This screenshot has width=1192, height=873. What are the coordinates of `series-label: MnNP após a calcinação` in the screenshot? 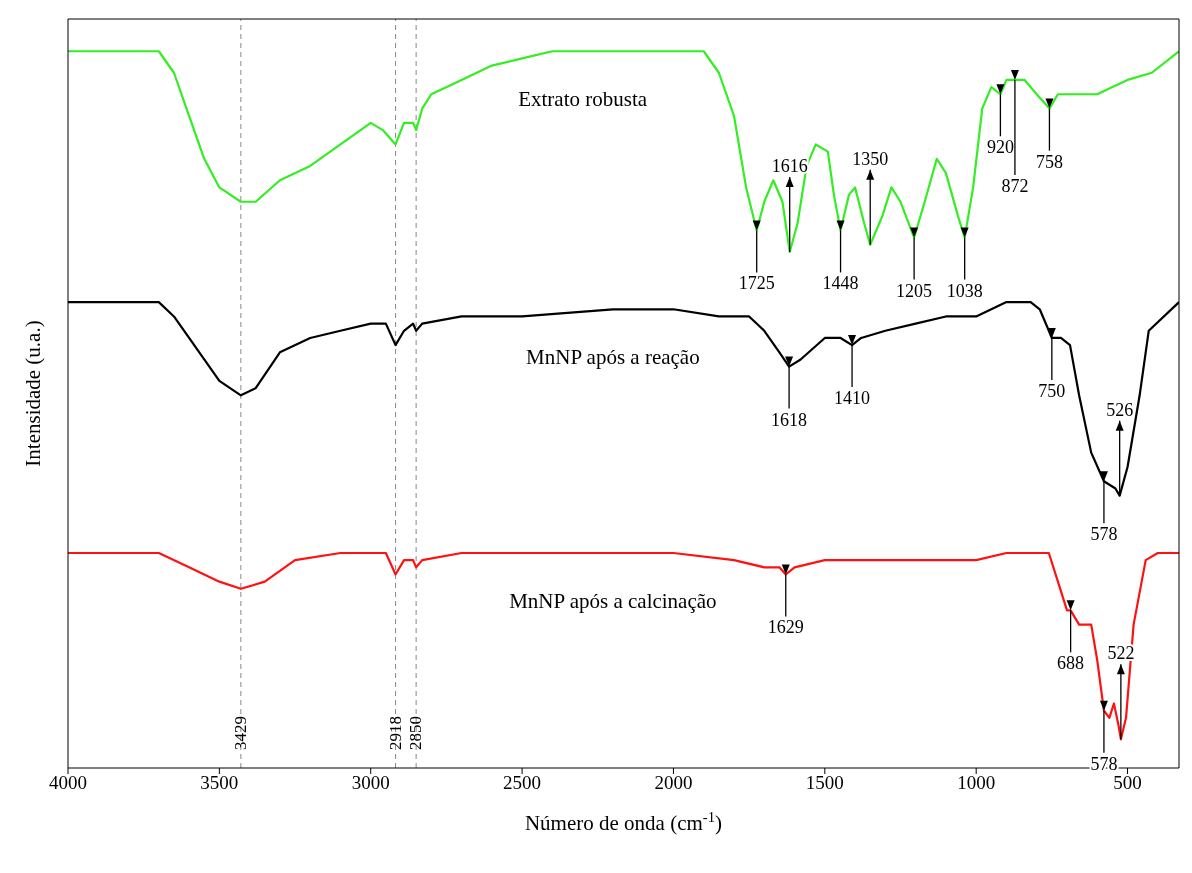 It's located at (613, 600).